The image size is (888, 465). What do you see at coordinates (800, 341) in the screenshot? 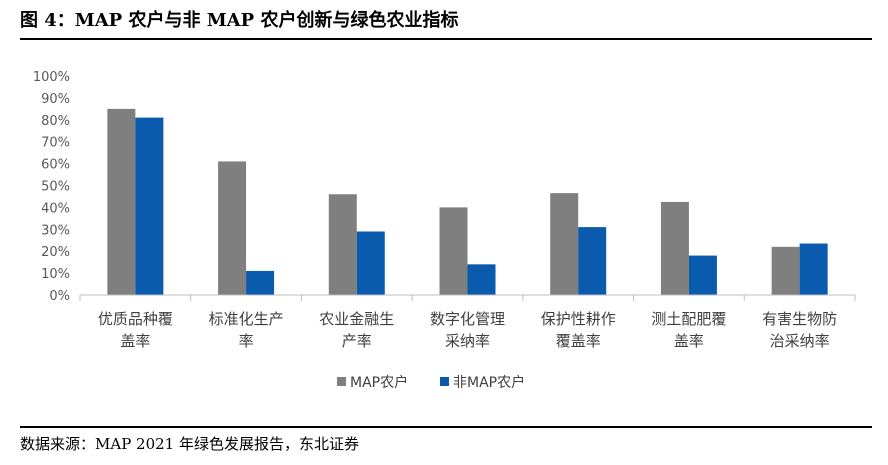
I see `category-label: 治采纳率` at bounding box center [800, 341].